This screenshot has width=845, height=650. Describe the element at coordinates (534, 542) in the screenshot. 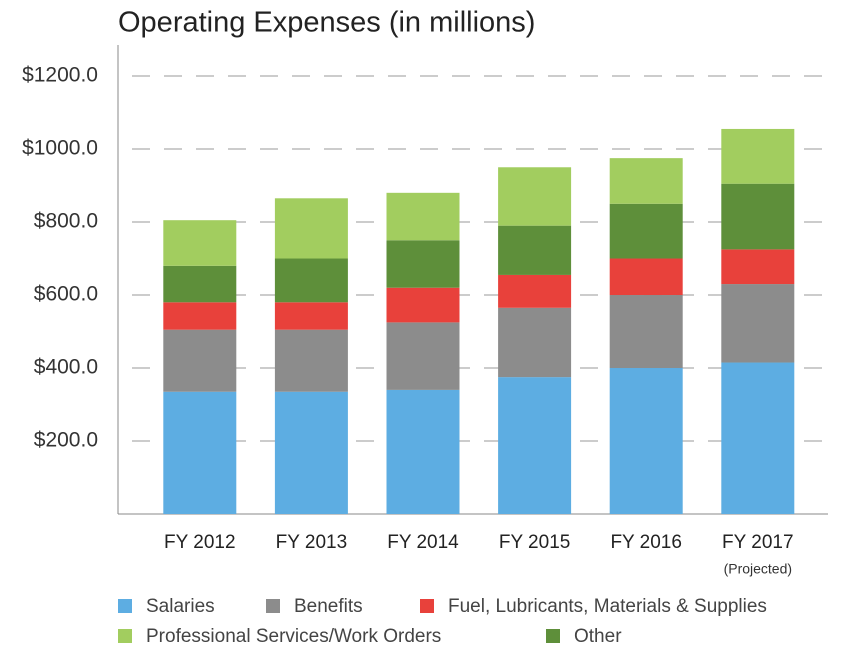

I see `x-tick-label: FY 2015` at that location.